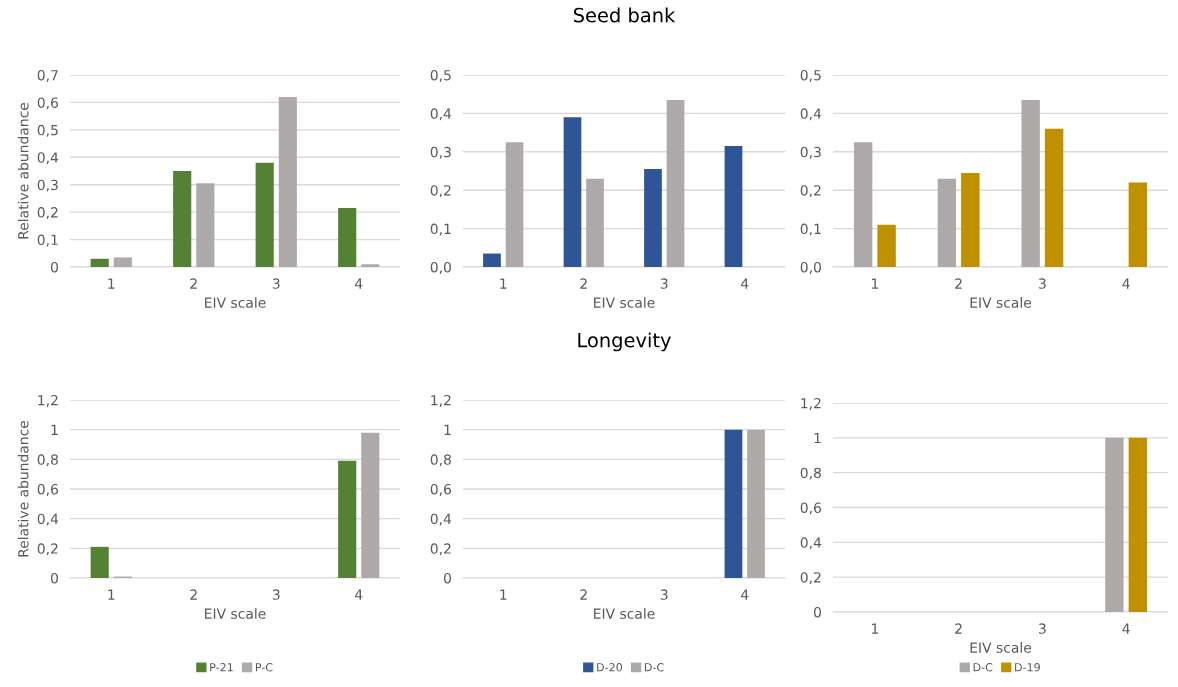 This screenshot has height=687, width=1178. Describe the element at coordinates (624, 15) in the screenshot. I see `chart-title: Seed bank` at that location.